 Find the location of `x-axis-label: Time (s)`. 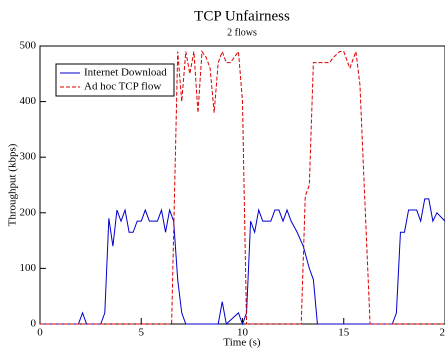

x-axis-label: Time (s) is located at coordinates (242, 343).